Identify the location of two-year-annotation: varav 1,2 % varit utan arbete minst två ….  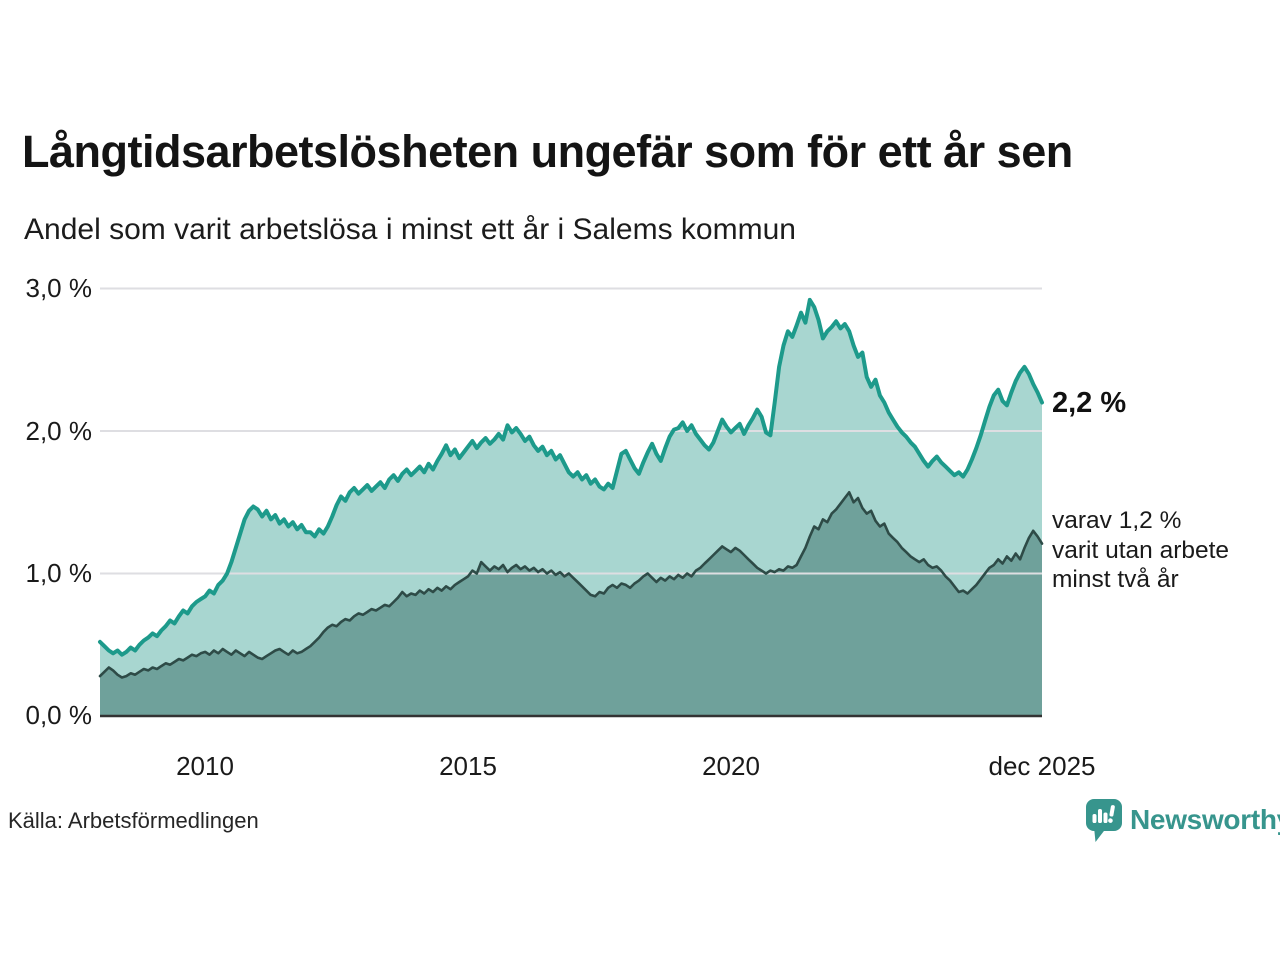
(1140, 550).